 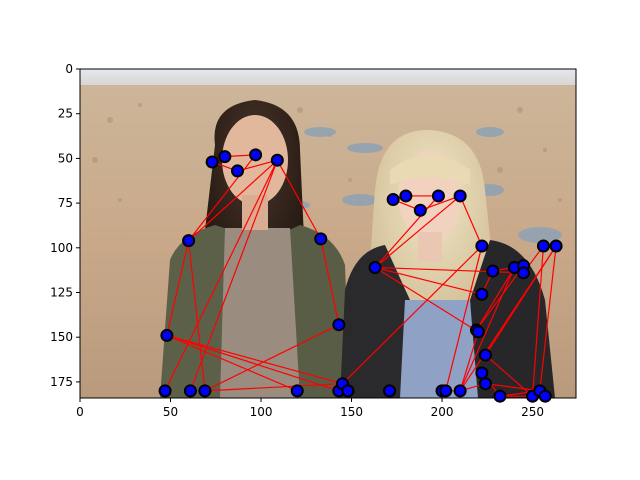 I want to click on x-tick-label: 150, so click(x=351, y=412).